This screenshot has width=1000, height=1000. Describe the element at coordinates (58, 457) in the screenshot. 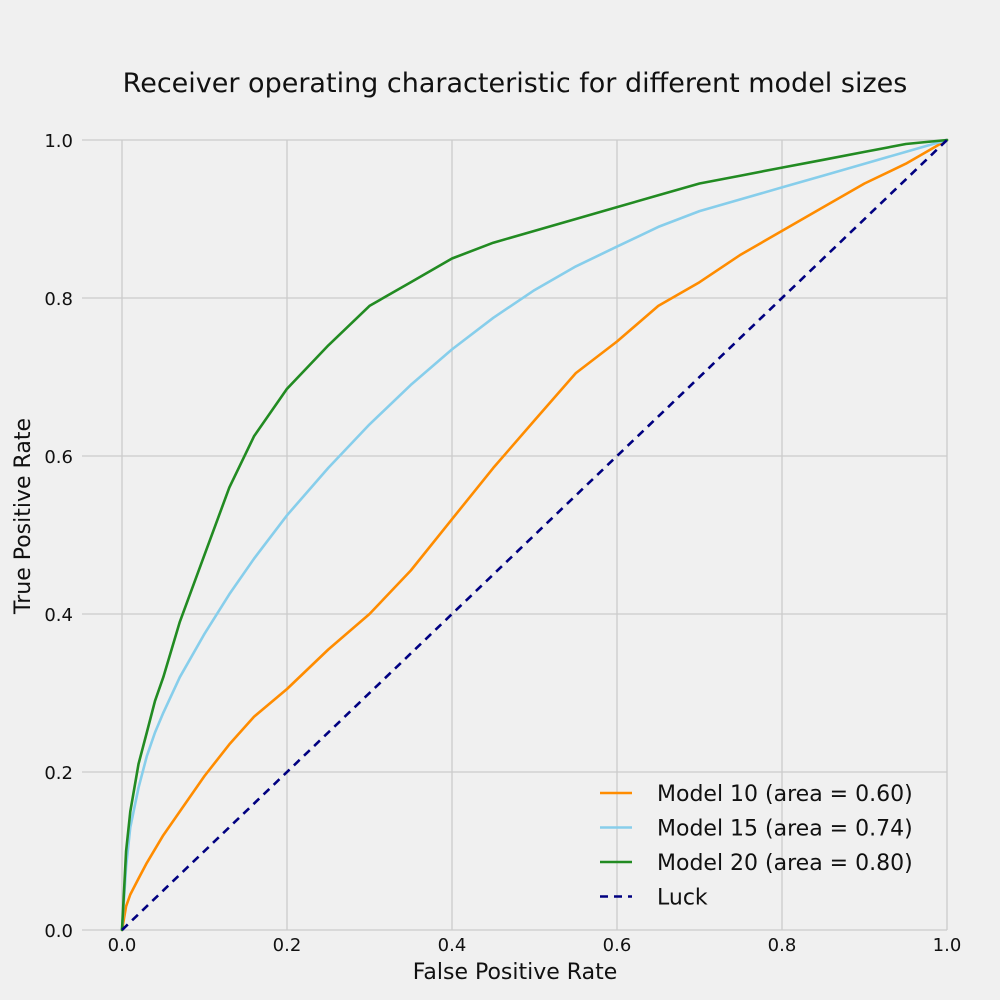

I see `y-tick-label: 0.6` at that location.